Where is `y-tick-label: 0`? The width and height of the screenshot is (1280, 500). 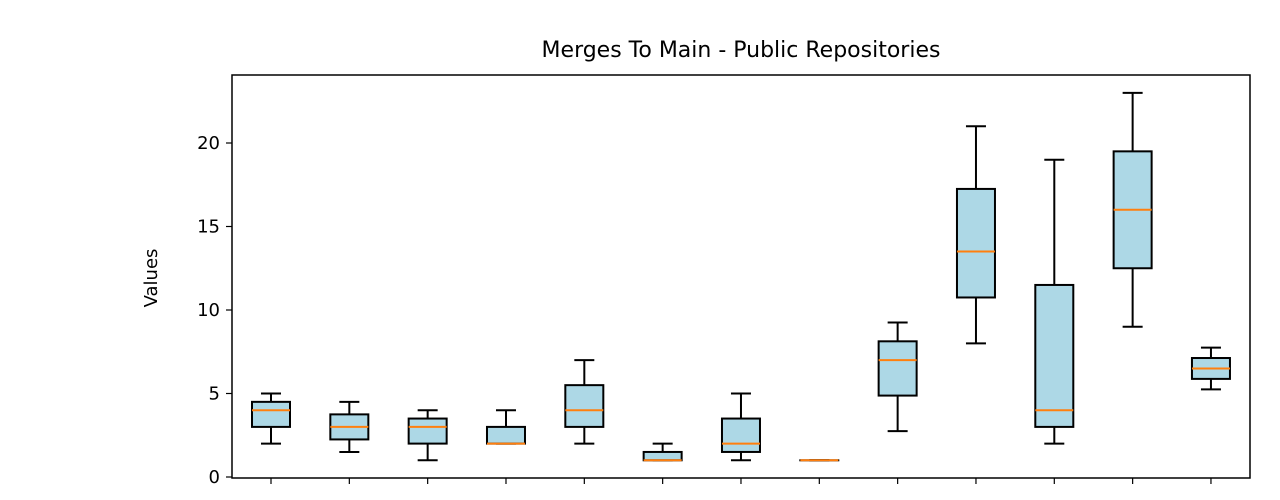 y-tick-label: 0 is located at coordinates (214, 477).